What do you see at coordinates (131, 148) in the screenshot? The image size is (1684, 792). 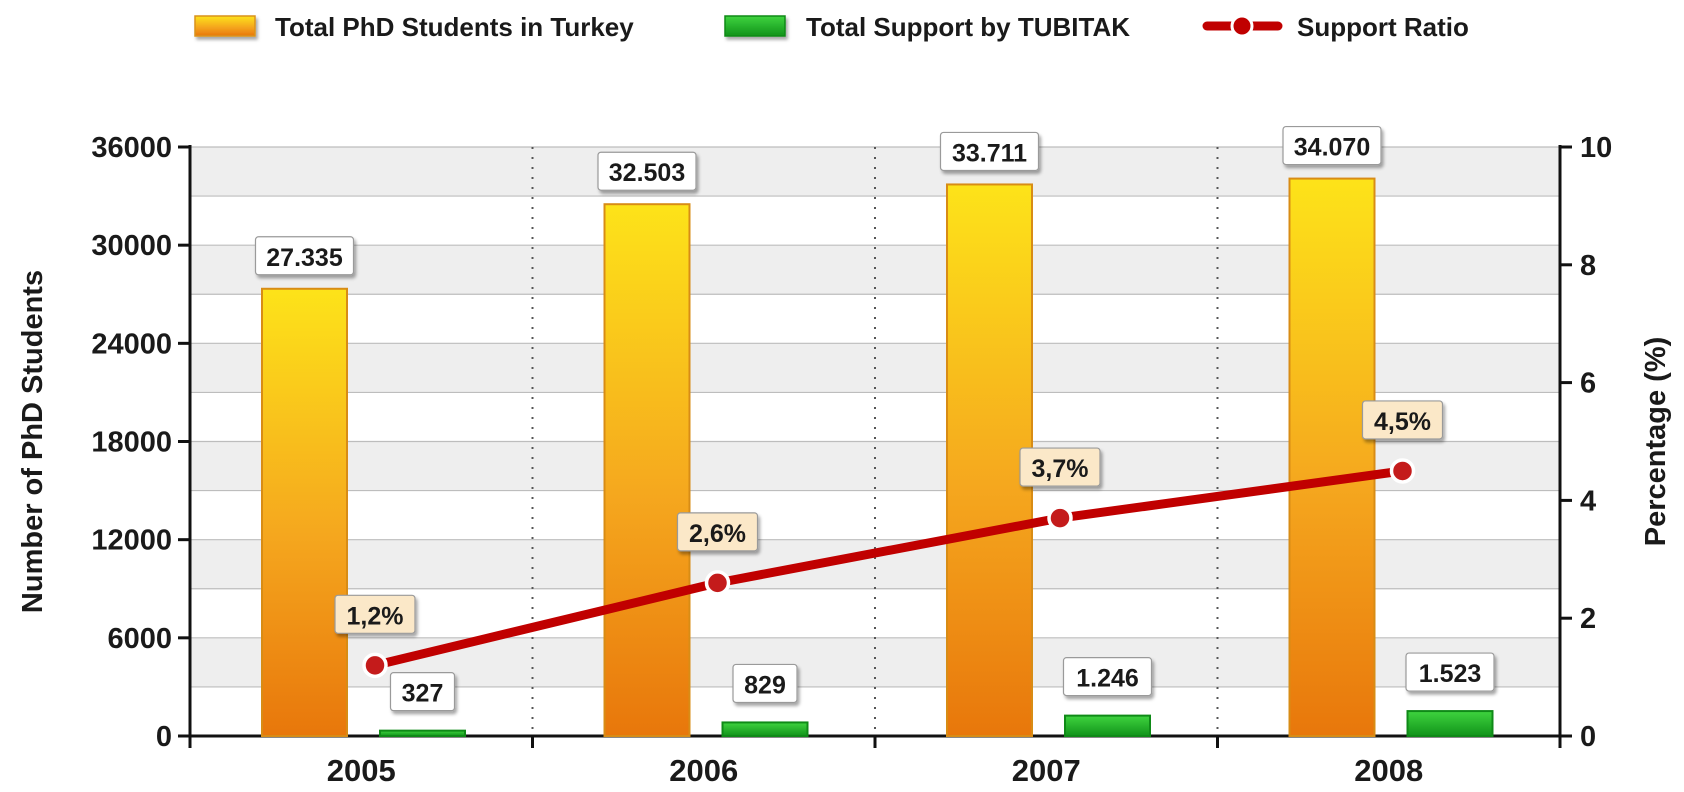 I see `left-tick-label: 36000` at bounding box center [131, 148].